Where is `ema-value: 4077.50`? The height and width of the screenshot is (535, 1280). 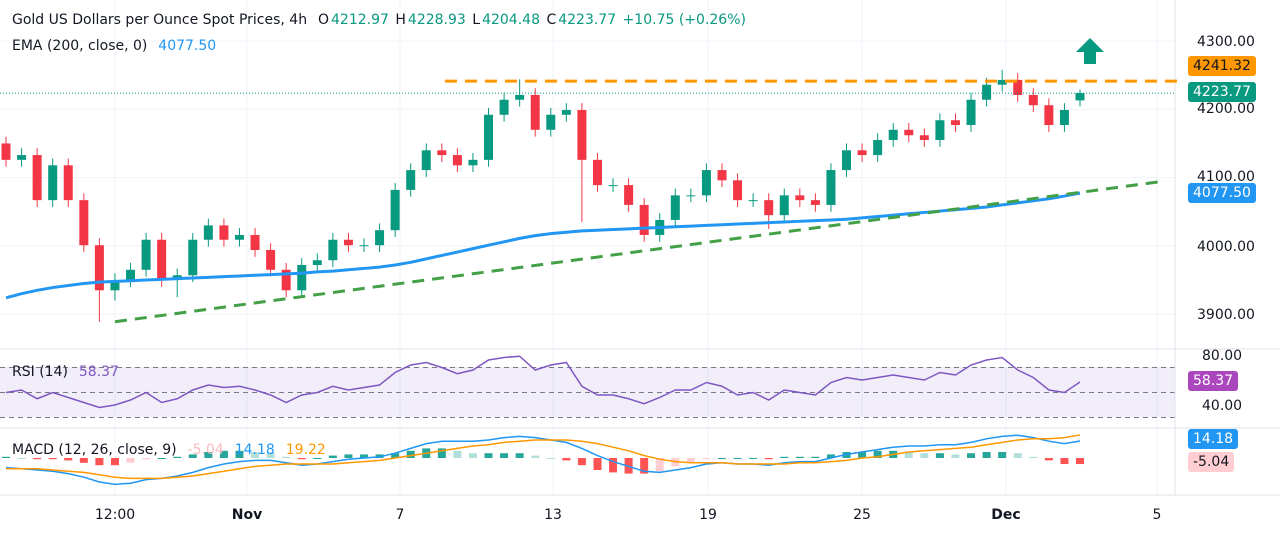
ema-value: 4077.50 is located at coordinates (187, 46).